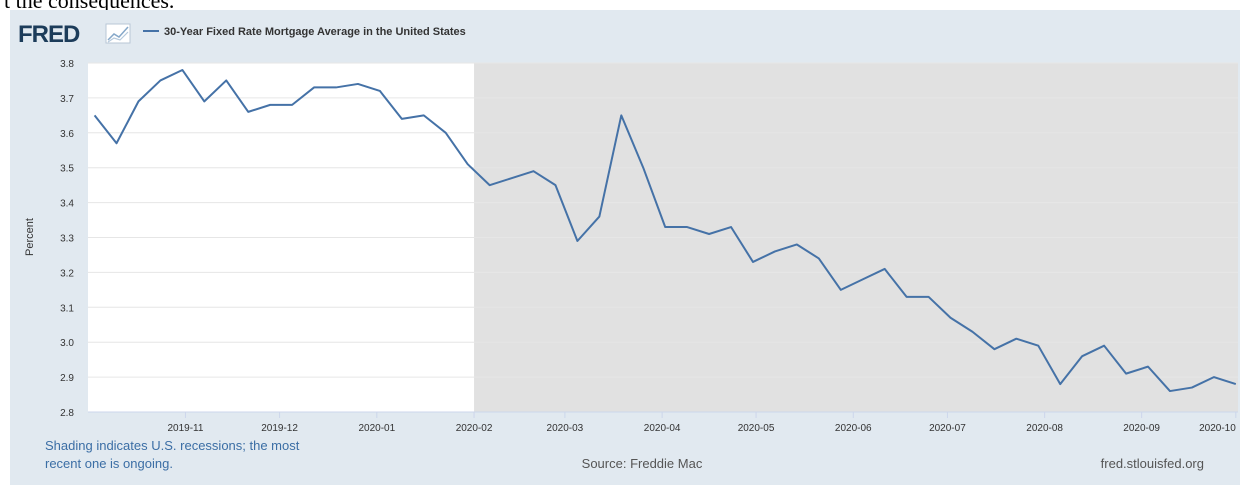 This screenshot has height=485, width=1245. Describe the element at coordinates (67, 64) in the screenshot. I see `y-tick-label: 3.8` at that location.